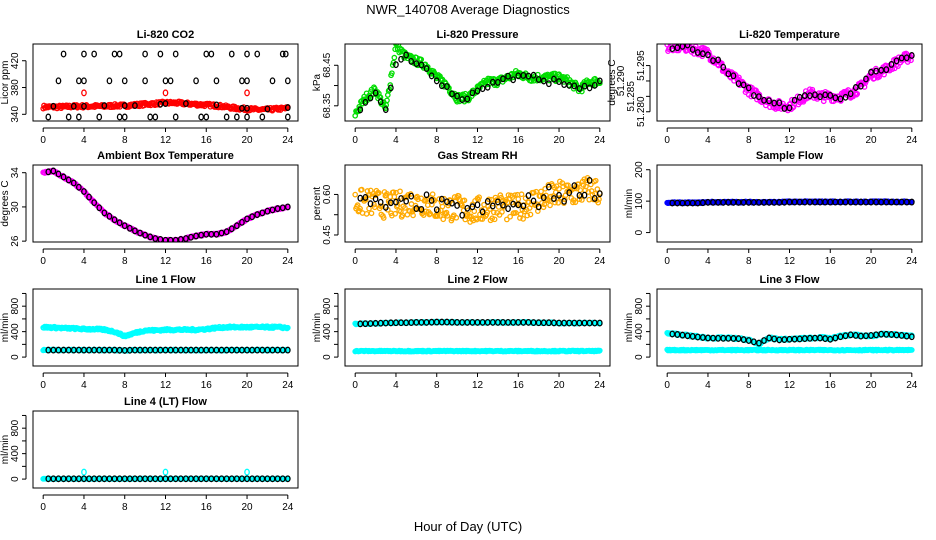 The image size is (936, 540). I want to click on x-tick-label: 8, so click(437, 261).